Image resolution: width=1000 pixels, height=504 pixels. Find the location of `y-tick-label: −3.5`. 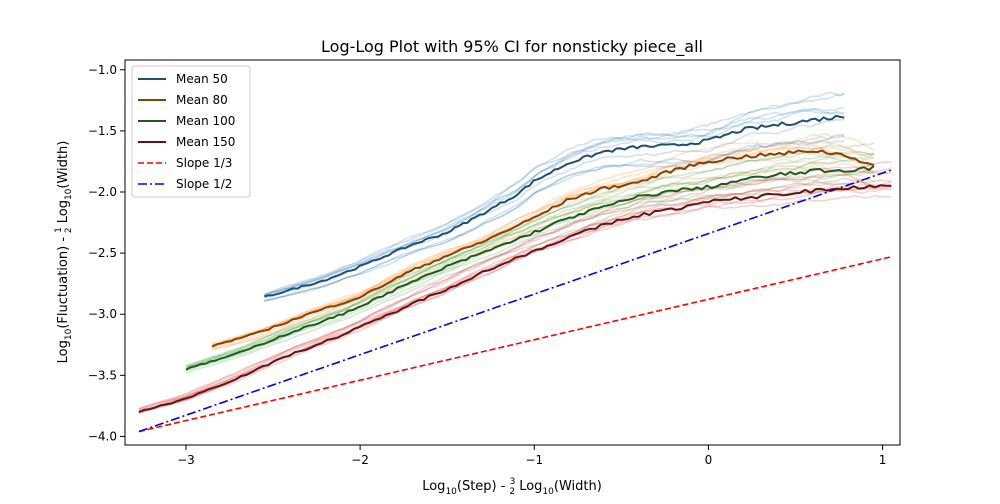

y-tick-label: −3.5 is located at coordinates (102, 375).